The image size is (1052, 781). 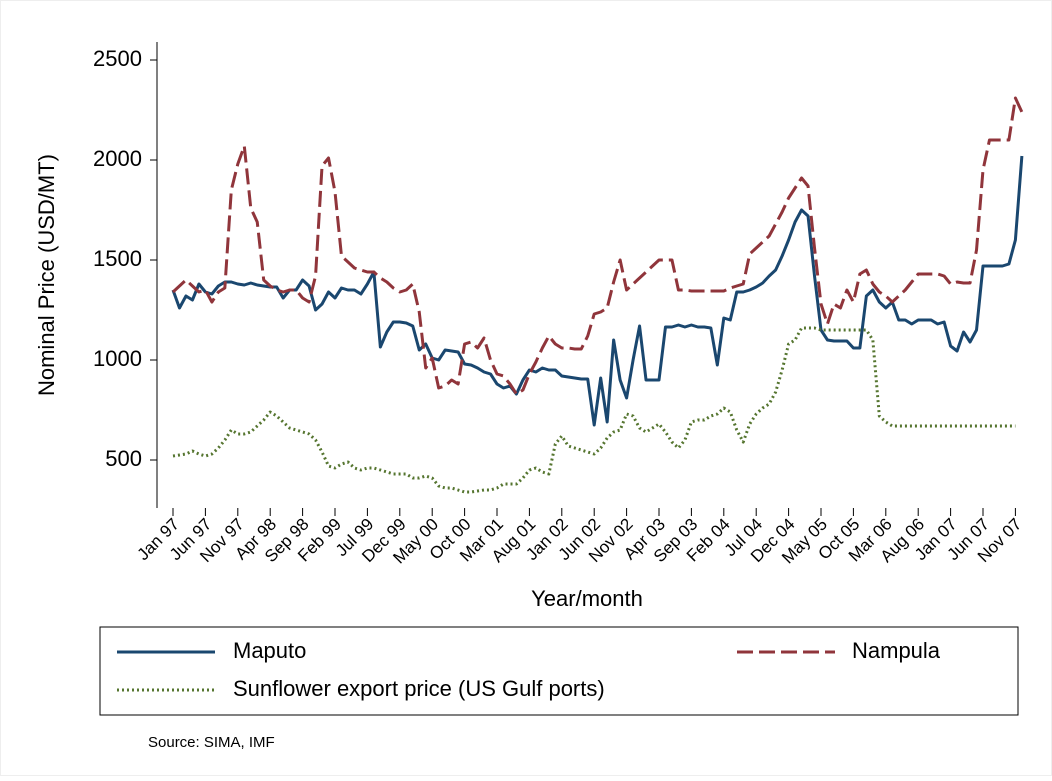 What do you see at coordinates (117, 258) in the screenshot?
I see `y-tick-label: 1500` at bounding box center [117, 258].